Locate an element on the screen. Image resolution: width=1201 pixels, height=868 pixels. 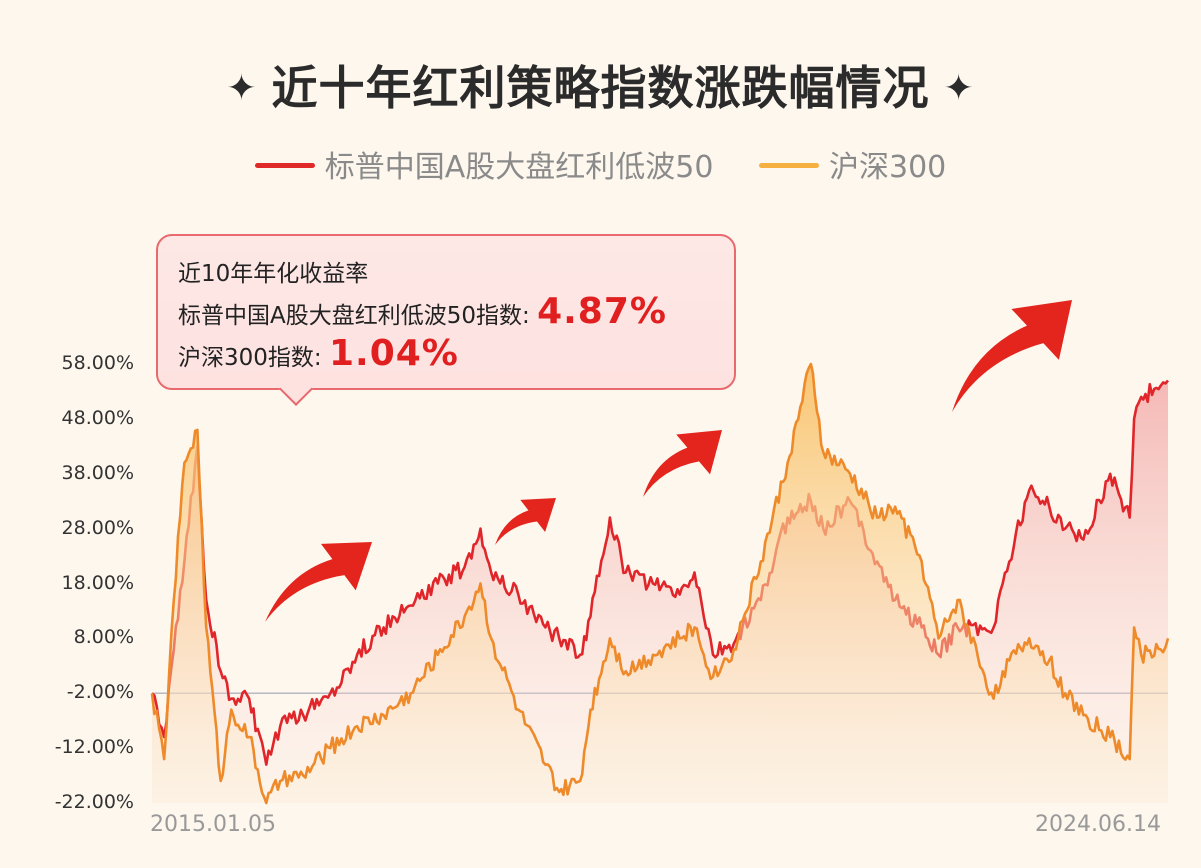
callout-dividend-value: 4.87% is located at coordinates (602, 311).